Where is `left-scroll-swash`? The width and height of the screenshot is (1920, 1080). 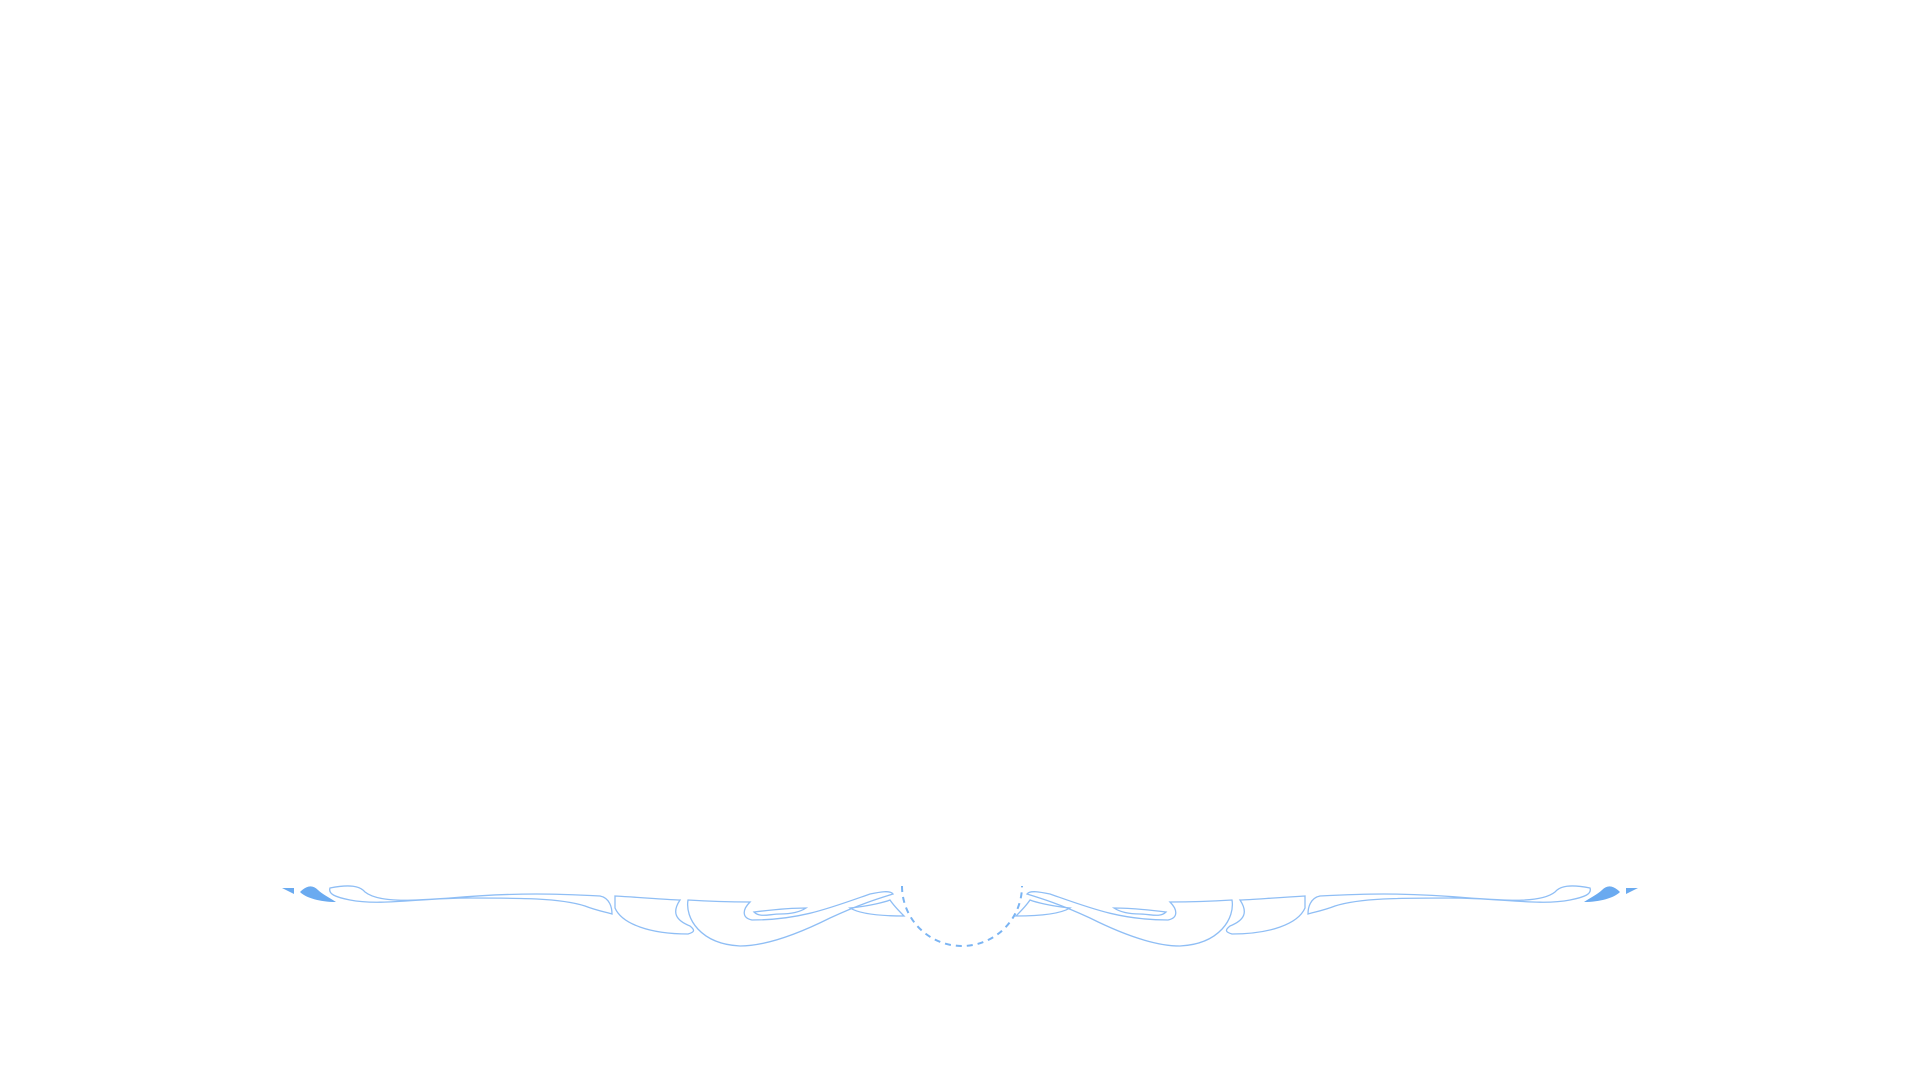
left-scroll-swash is located at coordinates (790, 919).